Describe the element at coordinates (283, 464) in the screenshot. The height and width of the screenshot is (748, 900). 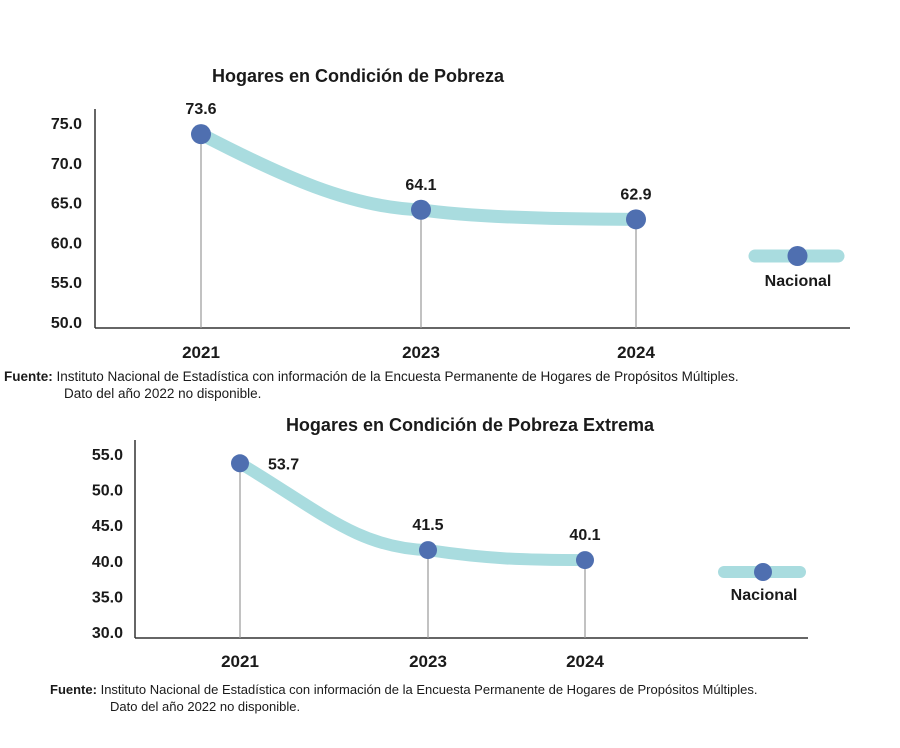
I see `data-label: 53.7` at that location.